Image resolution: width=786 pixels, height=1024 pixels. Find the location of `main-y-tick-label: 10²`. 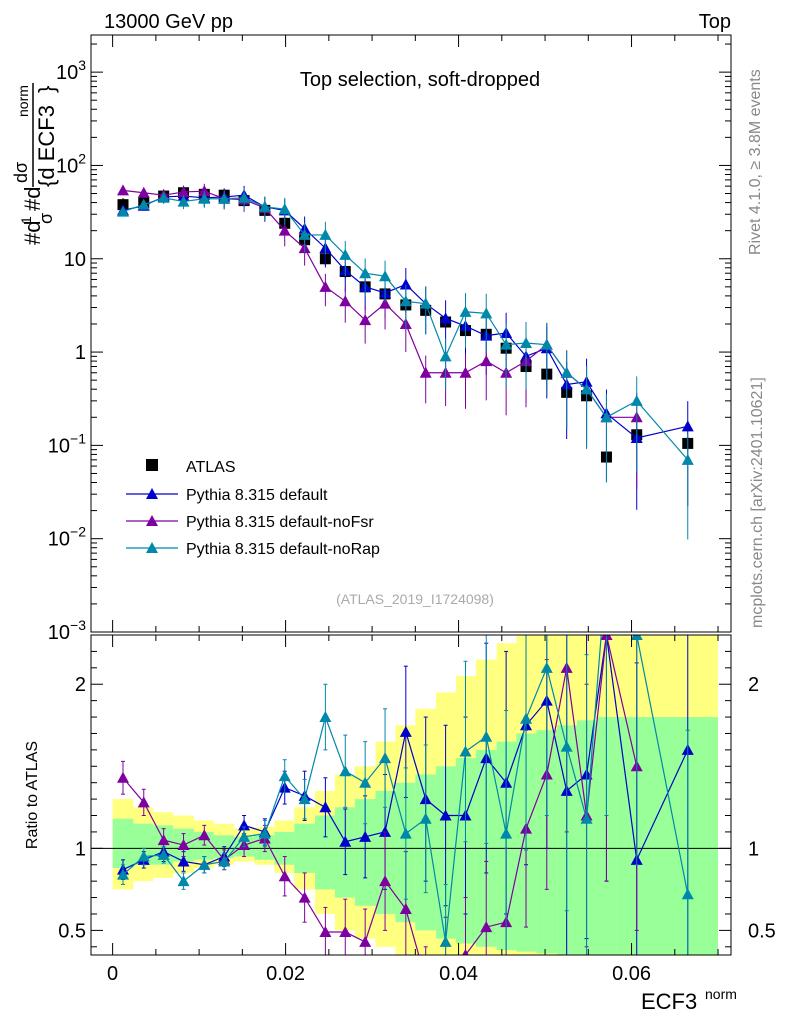

main-y-tick-label: 10² is located at coordinates (71, 163).